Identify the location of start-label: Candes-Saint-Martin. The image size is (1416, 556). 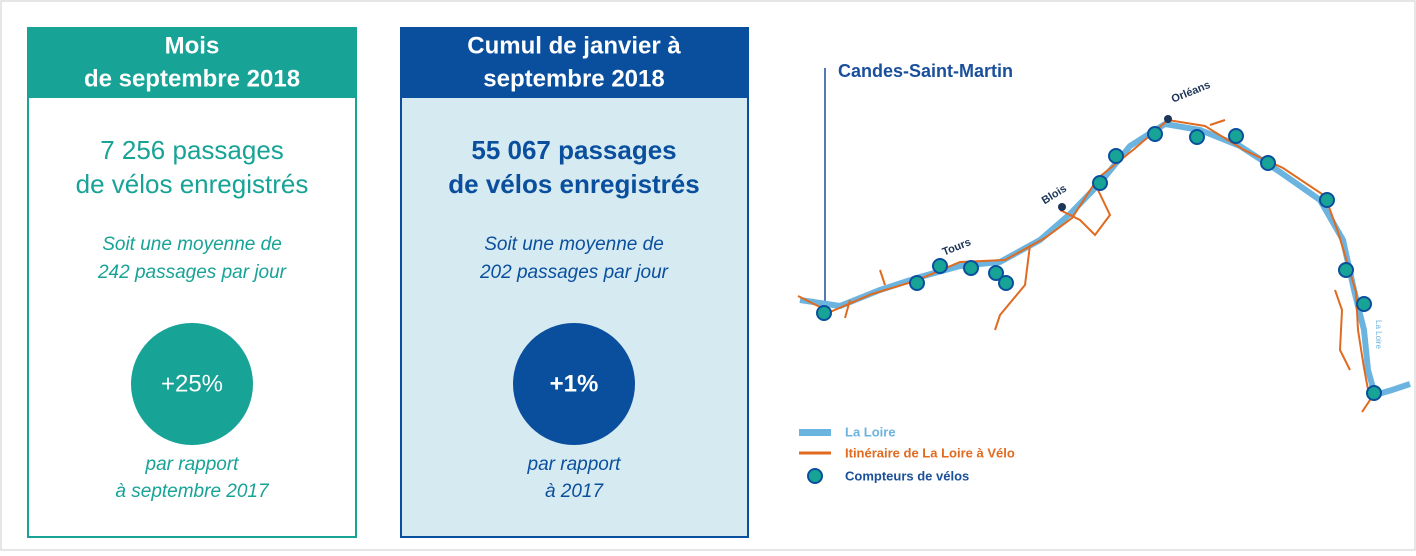
(925, 71).